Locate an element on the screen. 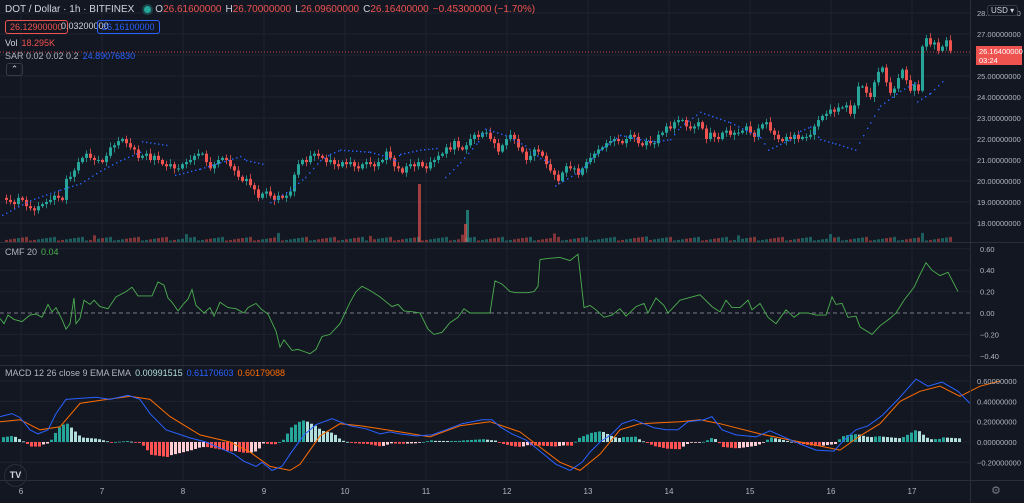 This screenshot has height=503, width=1024. volume-legend: Vol 18.295K is located at coordinates (30, 43).